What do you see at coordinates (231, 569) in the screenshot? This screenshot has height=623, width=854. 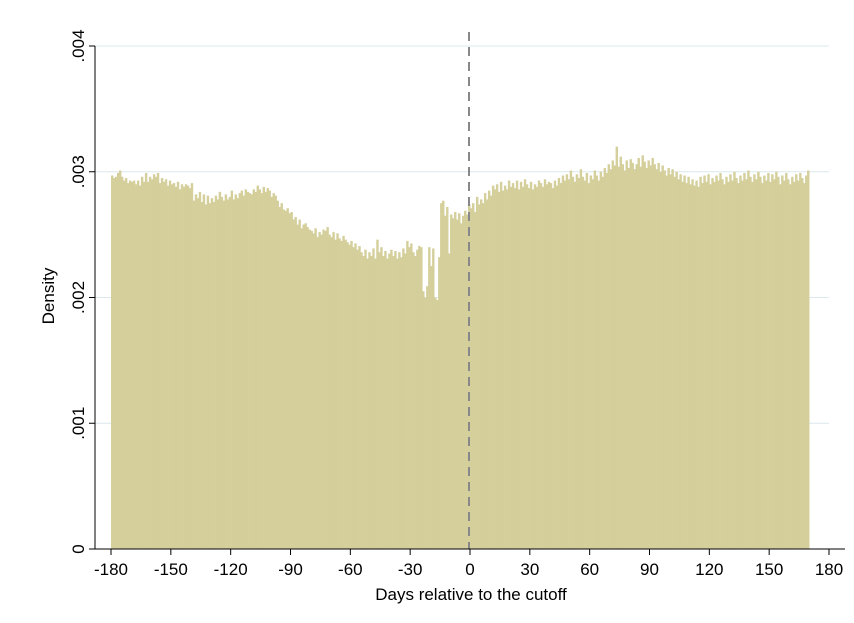 I see `x-tick-label: -120` at bounding box center [231, 569].